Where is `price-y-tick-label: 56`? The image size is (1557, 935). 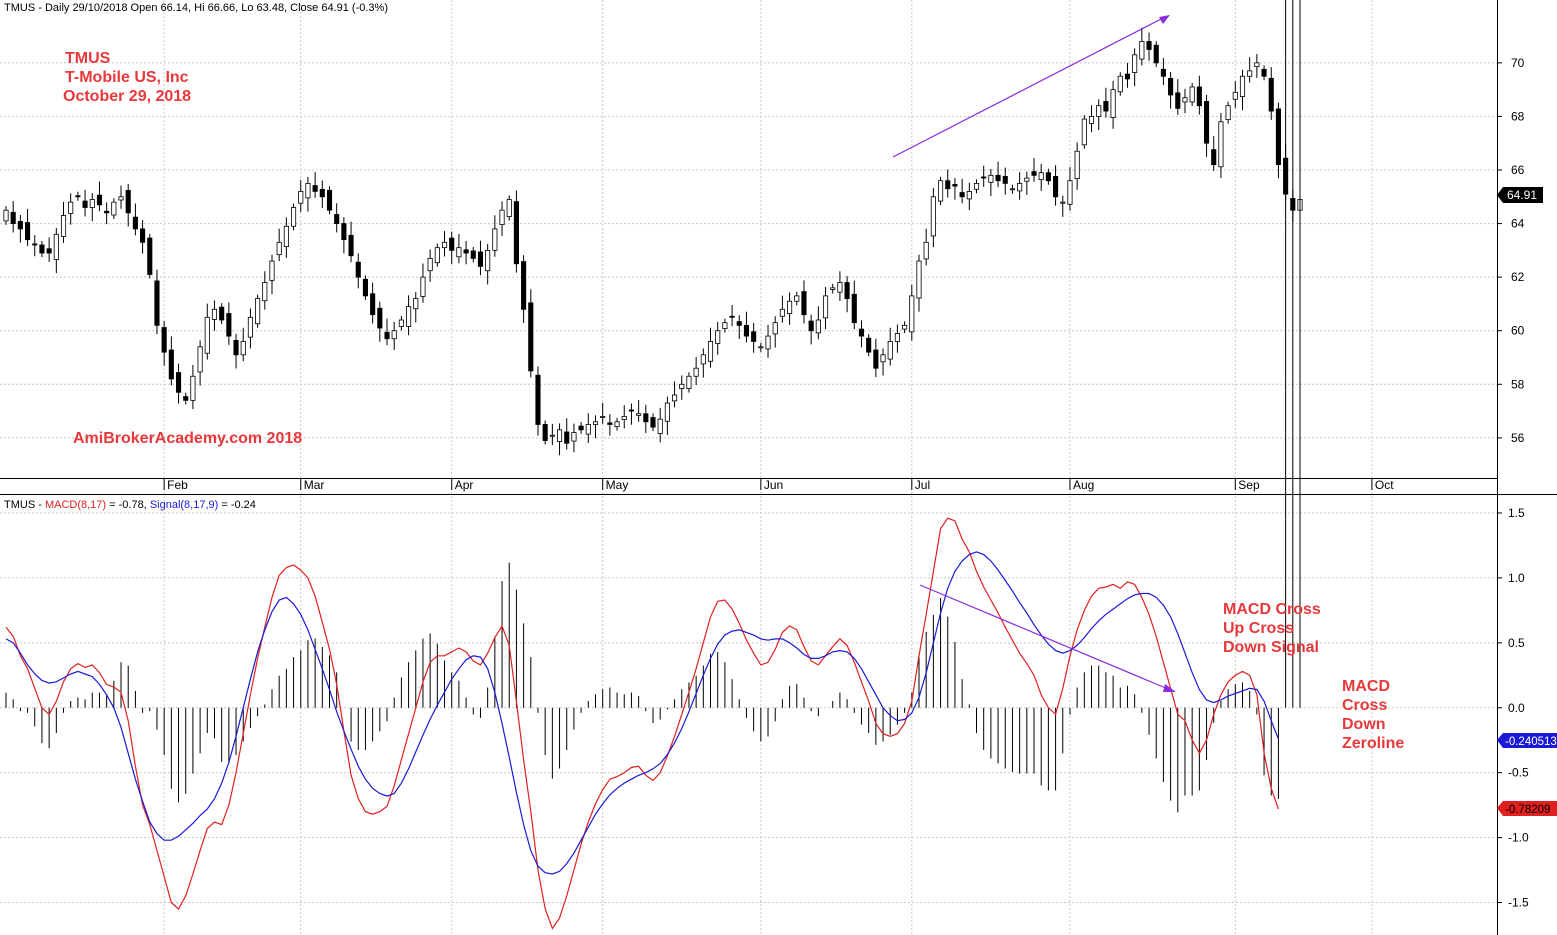
price-y-tick-label: 56 is located at coordinates (1518, 438).